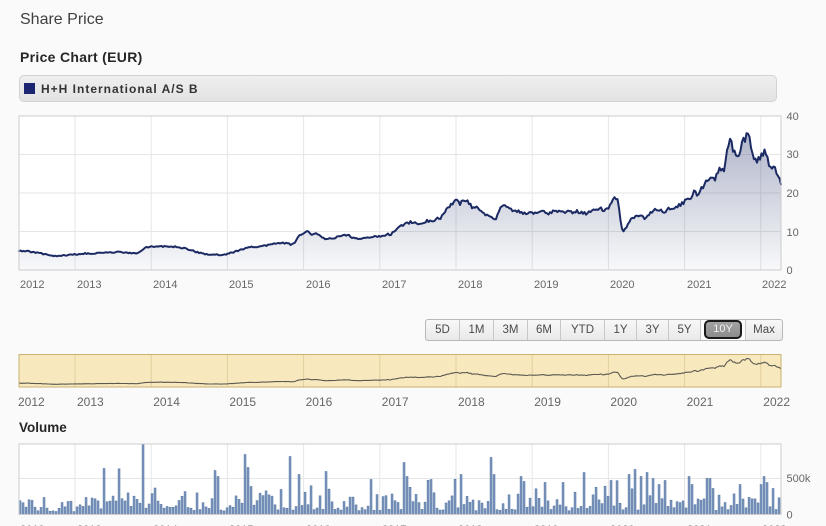  Describe the element at coordinates (793, 233) in the screenshot. I see `svg-text: 10` at that location.